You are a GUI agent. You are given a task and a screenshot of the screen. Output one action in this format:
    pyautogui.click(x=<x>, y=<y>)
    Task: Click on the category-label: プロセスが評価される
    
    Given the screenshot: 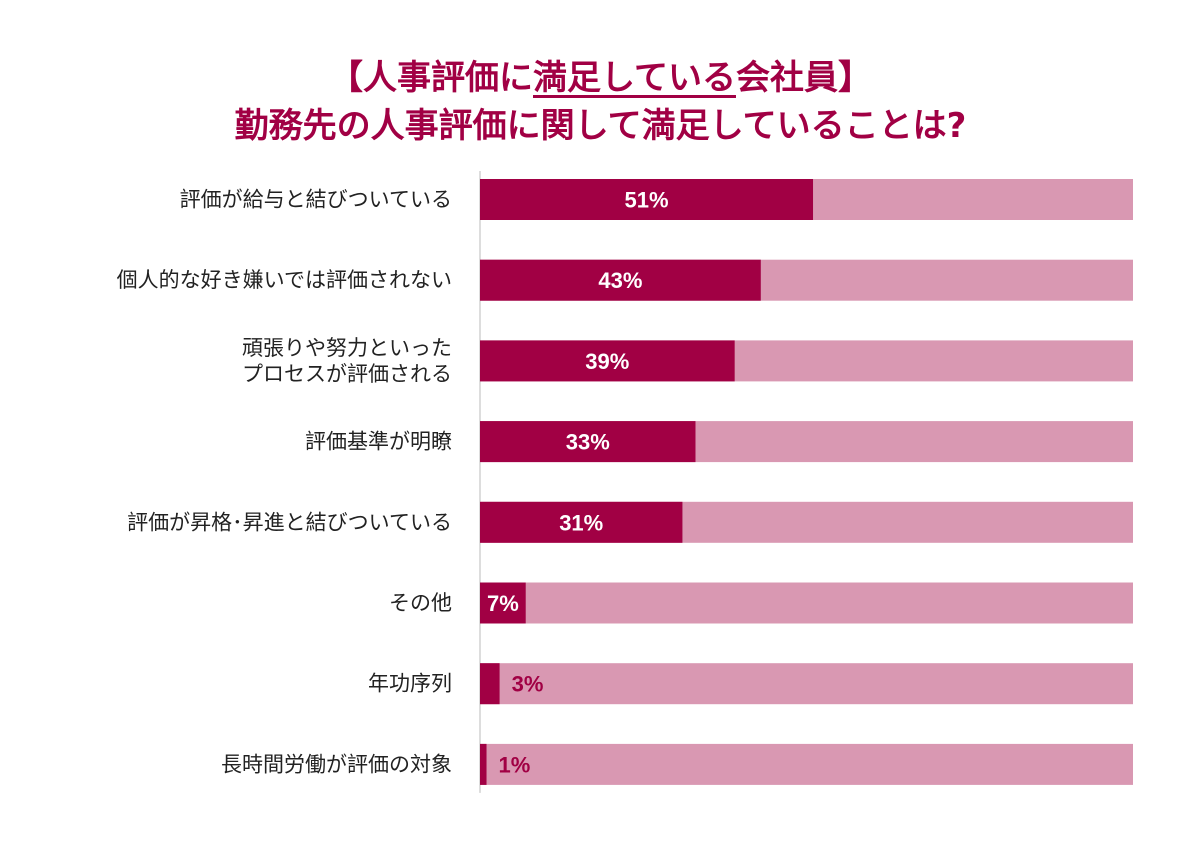 What is the action you would take?
    pyautogui.click(x=347, y=374)
    